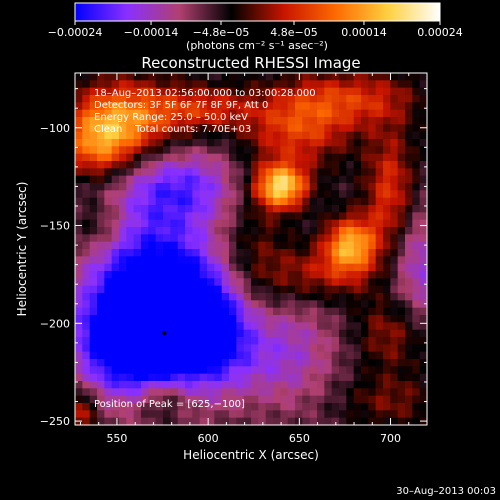 The width and height of the screenshot is (500, 500). Describe the element at coordinates (364, 32) in the screenshot. I see `colorbar-tick-label: 0.00014` at that location.